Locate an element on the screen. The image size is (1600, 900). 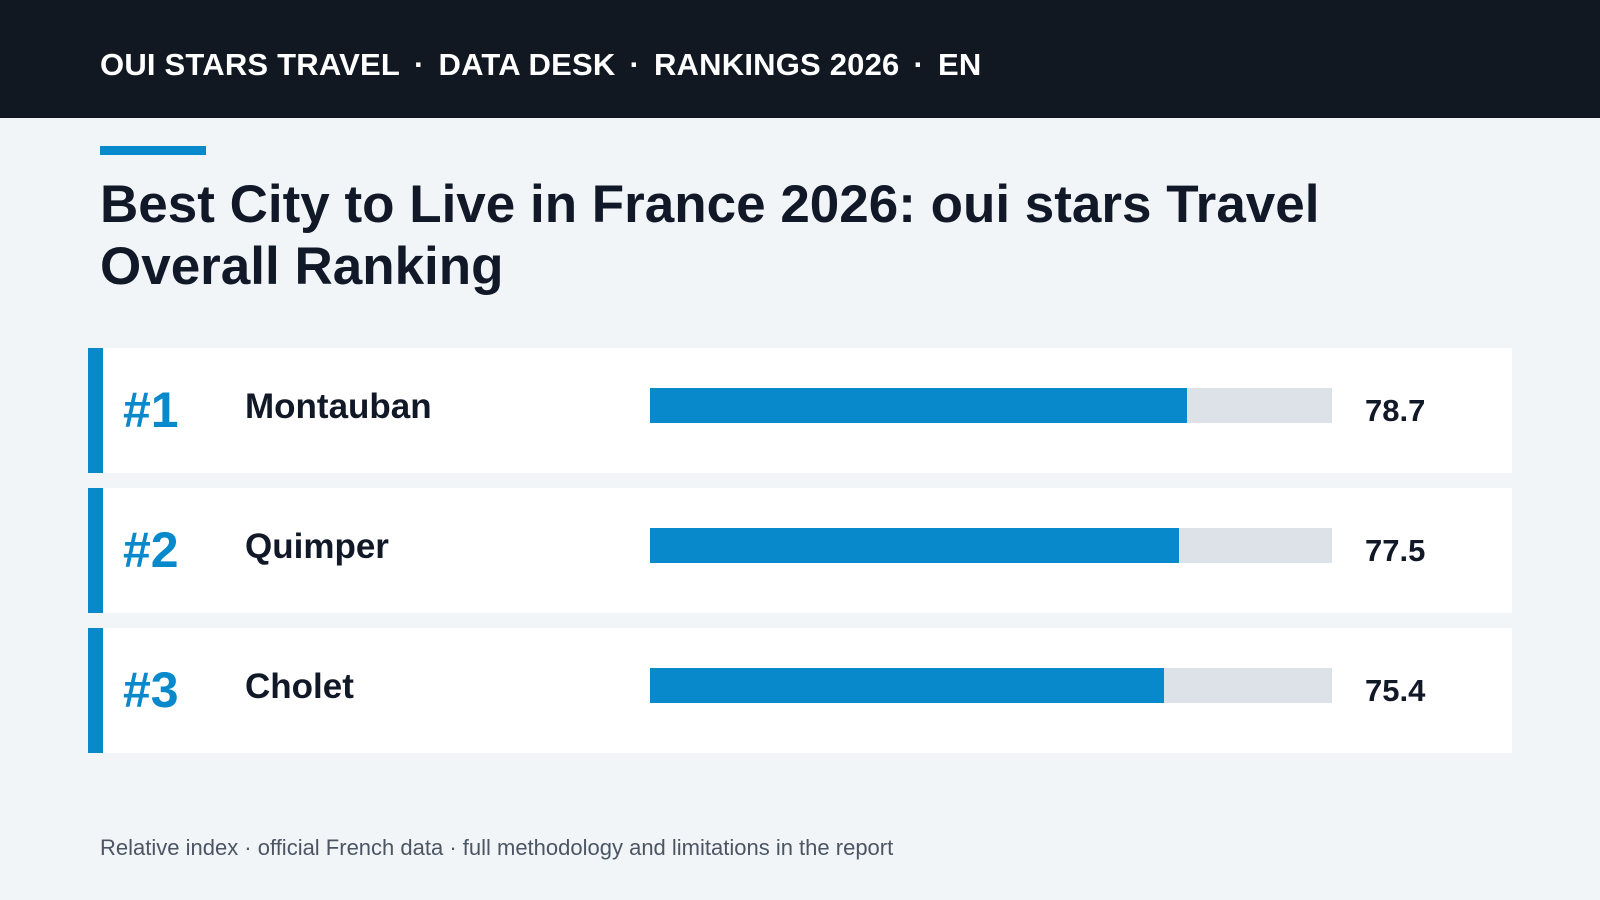
ranking-row: #3 Cholet 75.4 is located at coordinates (800, 690).